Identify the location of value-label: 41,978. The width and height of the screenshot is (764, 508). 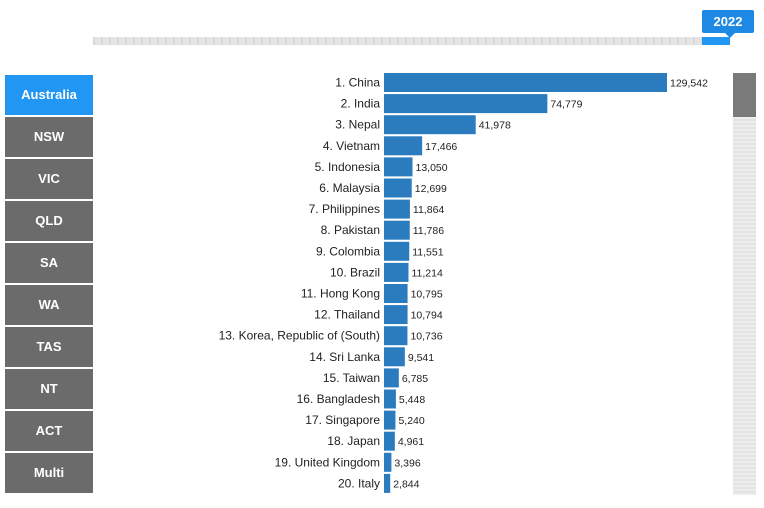
(495, 126).